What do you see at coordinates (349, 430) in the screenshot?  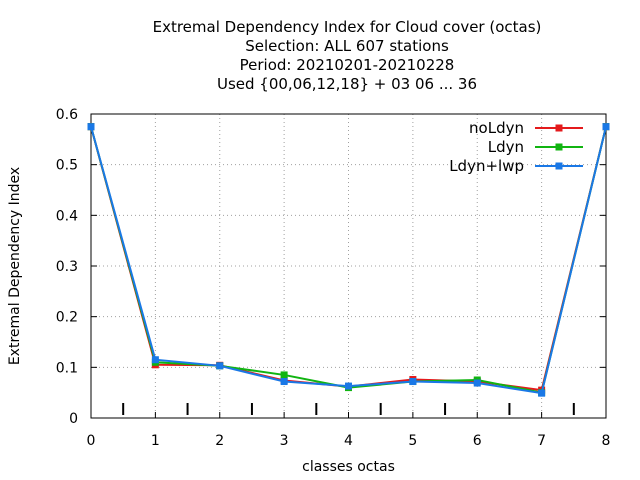 I see `x-axis: 0 1 2 3 4 5 6 7 8` at bounding box center [349, 430].